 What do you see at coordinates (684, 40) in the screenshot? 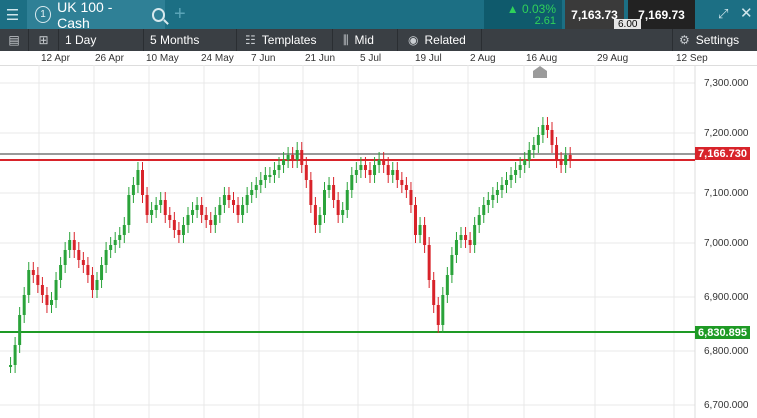
I see `gear-icon: ⚙` at bounding box center [684, 40].